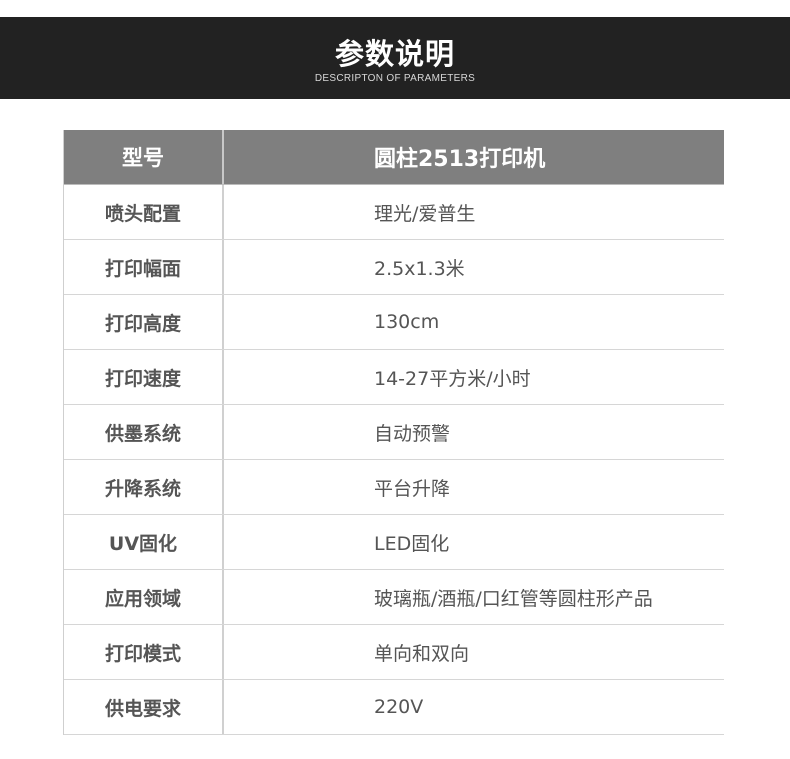 The width and height of the screenshot is (790, 759). What do you see at coordinates (395, 78) in the screenshot?
I see `page-subtitle: DESCRIPTON OF PARAMETERS` at bounding box center [395, 78].